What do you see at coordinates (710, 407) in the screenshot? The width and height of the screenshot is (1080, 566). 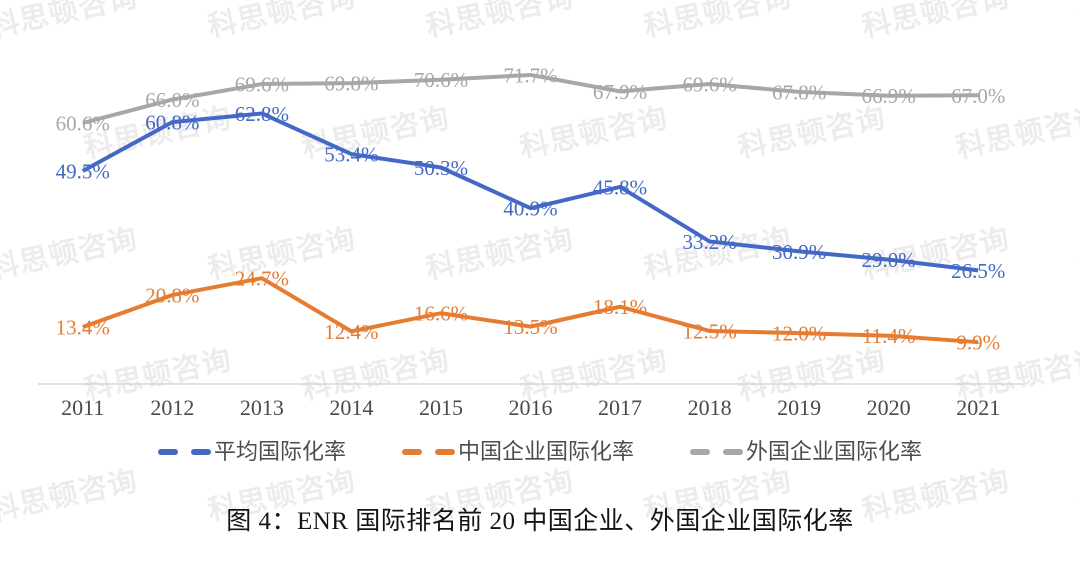 I see `x-tick-label: 2018` at bounding box center [710, 407].